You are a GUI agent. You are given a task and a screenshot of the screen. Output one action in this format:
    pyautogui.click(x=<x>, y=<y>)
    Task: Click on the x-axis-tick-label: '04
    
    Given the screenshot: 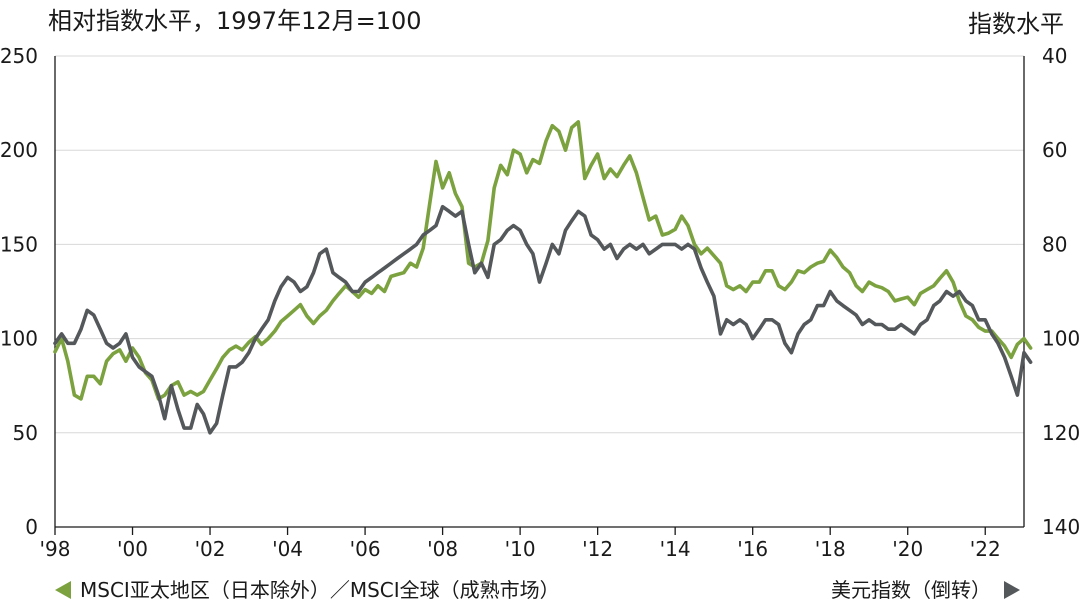 What is the action you would take?
    pyautogui.click(x=287, y=549)
    